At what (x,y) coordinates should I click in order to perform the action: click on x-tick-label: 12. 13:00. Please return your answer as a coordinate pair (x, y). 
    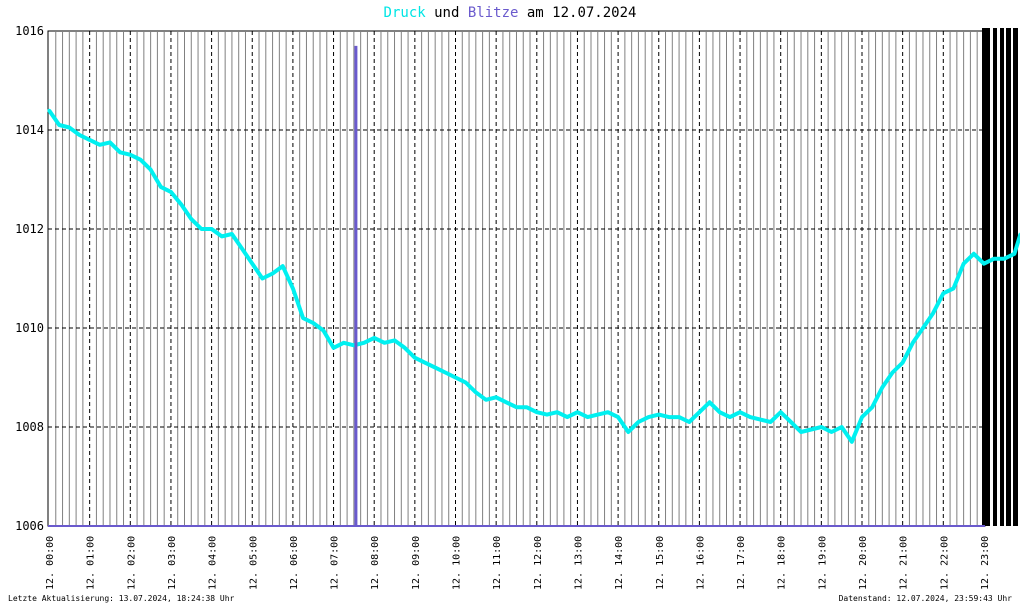
    Looking at the image, I should click on (578, 563).